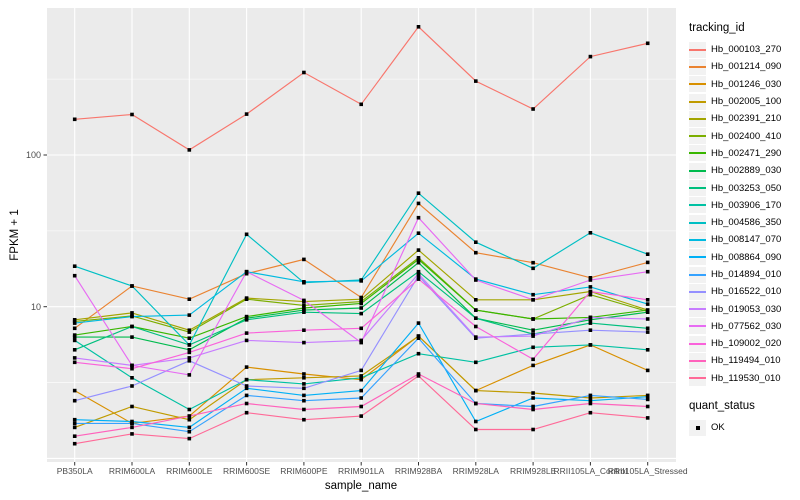 The height and width of the screenshot is (500, 800). I want to click on legend-item-label: Hb_008864_090, so click(746, 257).